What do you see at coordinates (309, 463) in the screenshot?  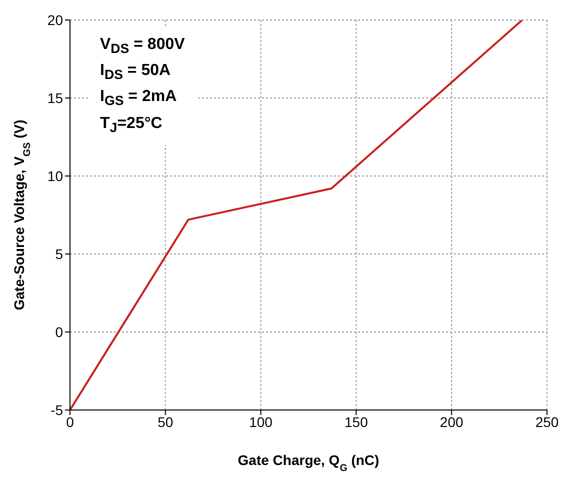 I see `x-axis-title: Gate Charge, Q$_{G}$ (nC)` at bounding box center [309, 463].